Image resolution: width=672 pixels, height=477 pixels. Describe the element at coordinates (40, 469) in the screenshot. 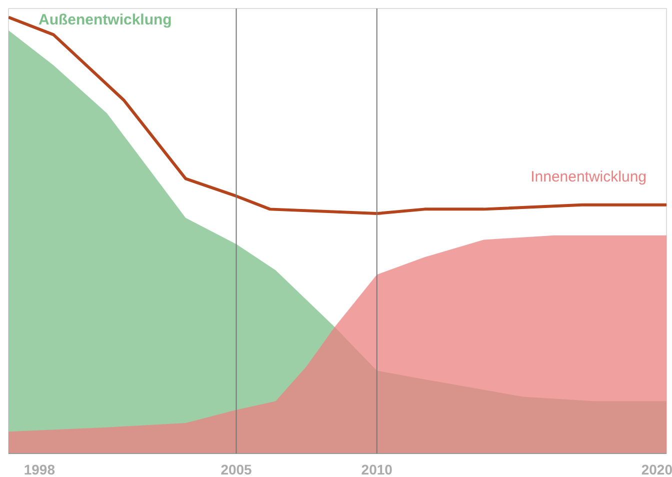

I see `x-tick-label: 1998` at that location.